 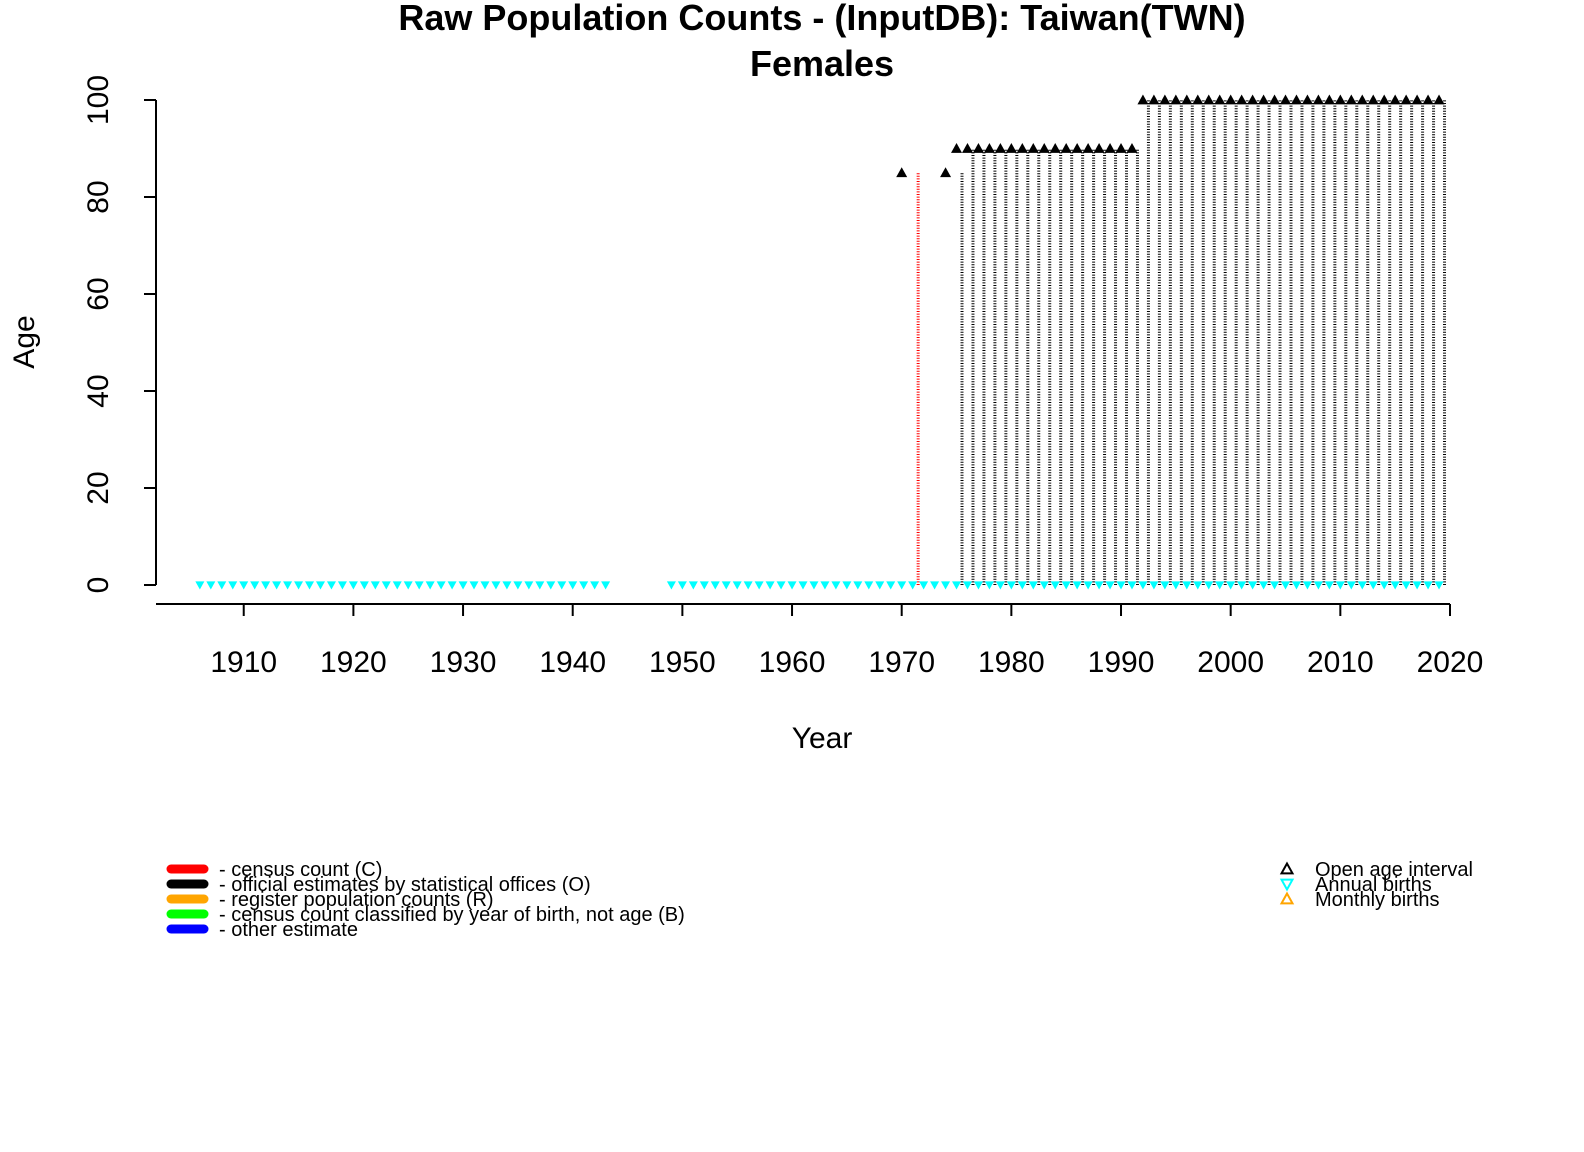 What do you see at coordinates (98, 100) in the screenshot?
I see `y-tick-label: 100` at bounding box center [98, 100].